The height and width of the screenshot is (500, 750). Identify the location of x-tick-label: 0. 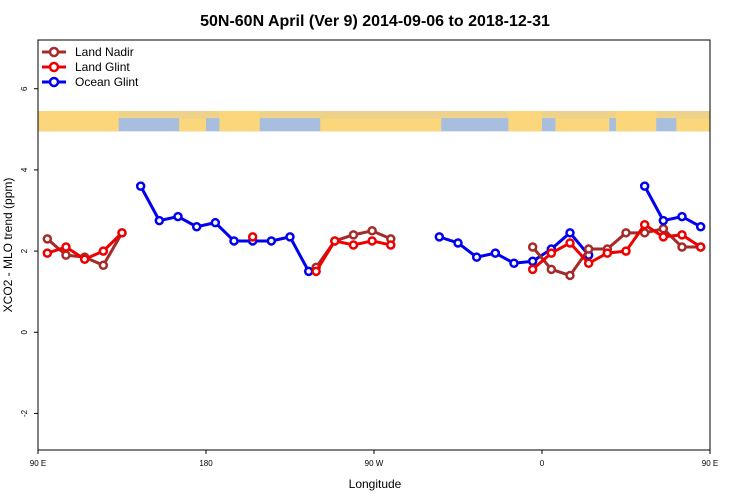
(542, 463).